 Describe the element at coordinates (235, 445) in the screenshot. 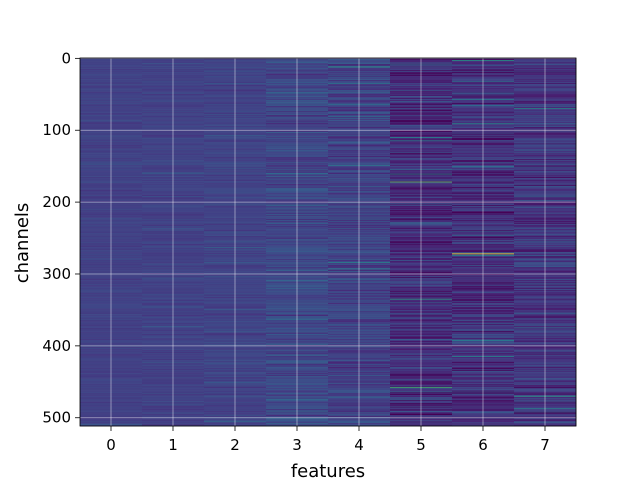

I see `x-tick-label: 2` at that location.